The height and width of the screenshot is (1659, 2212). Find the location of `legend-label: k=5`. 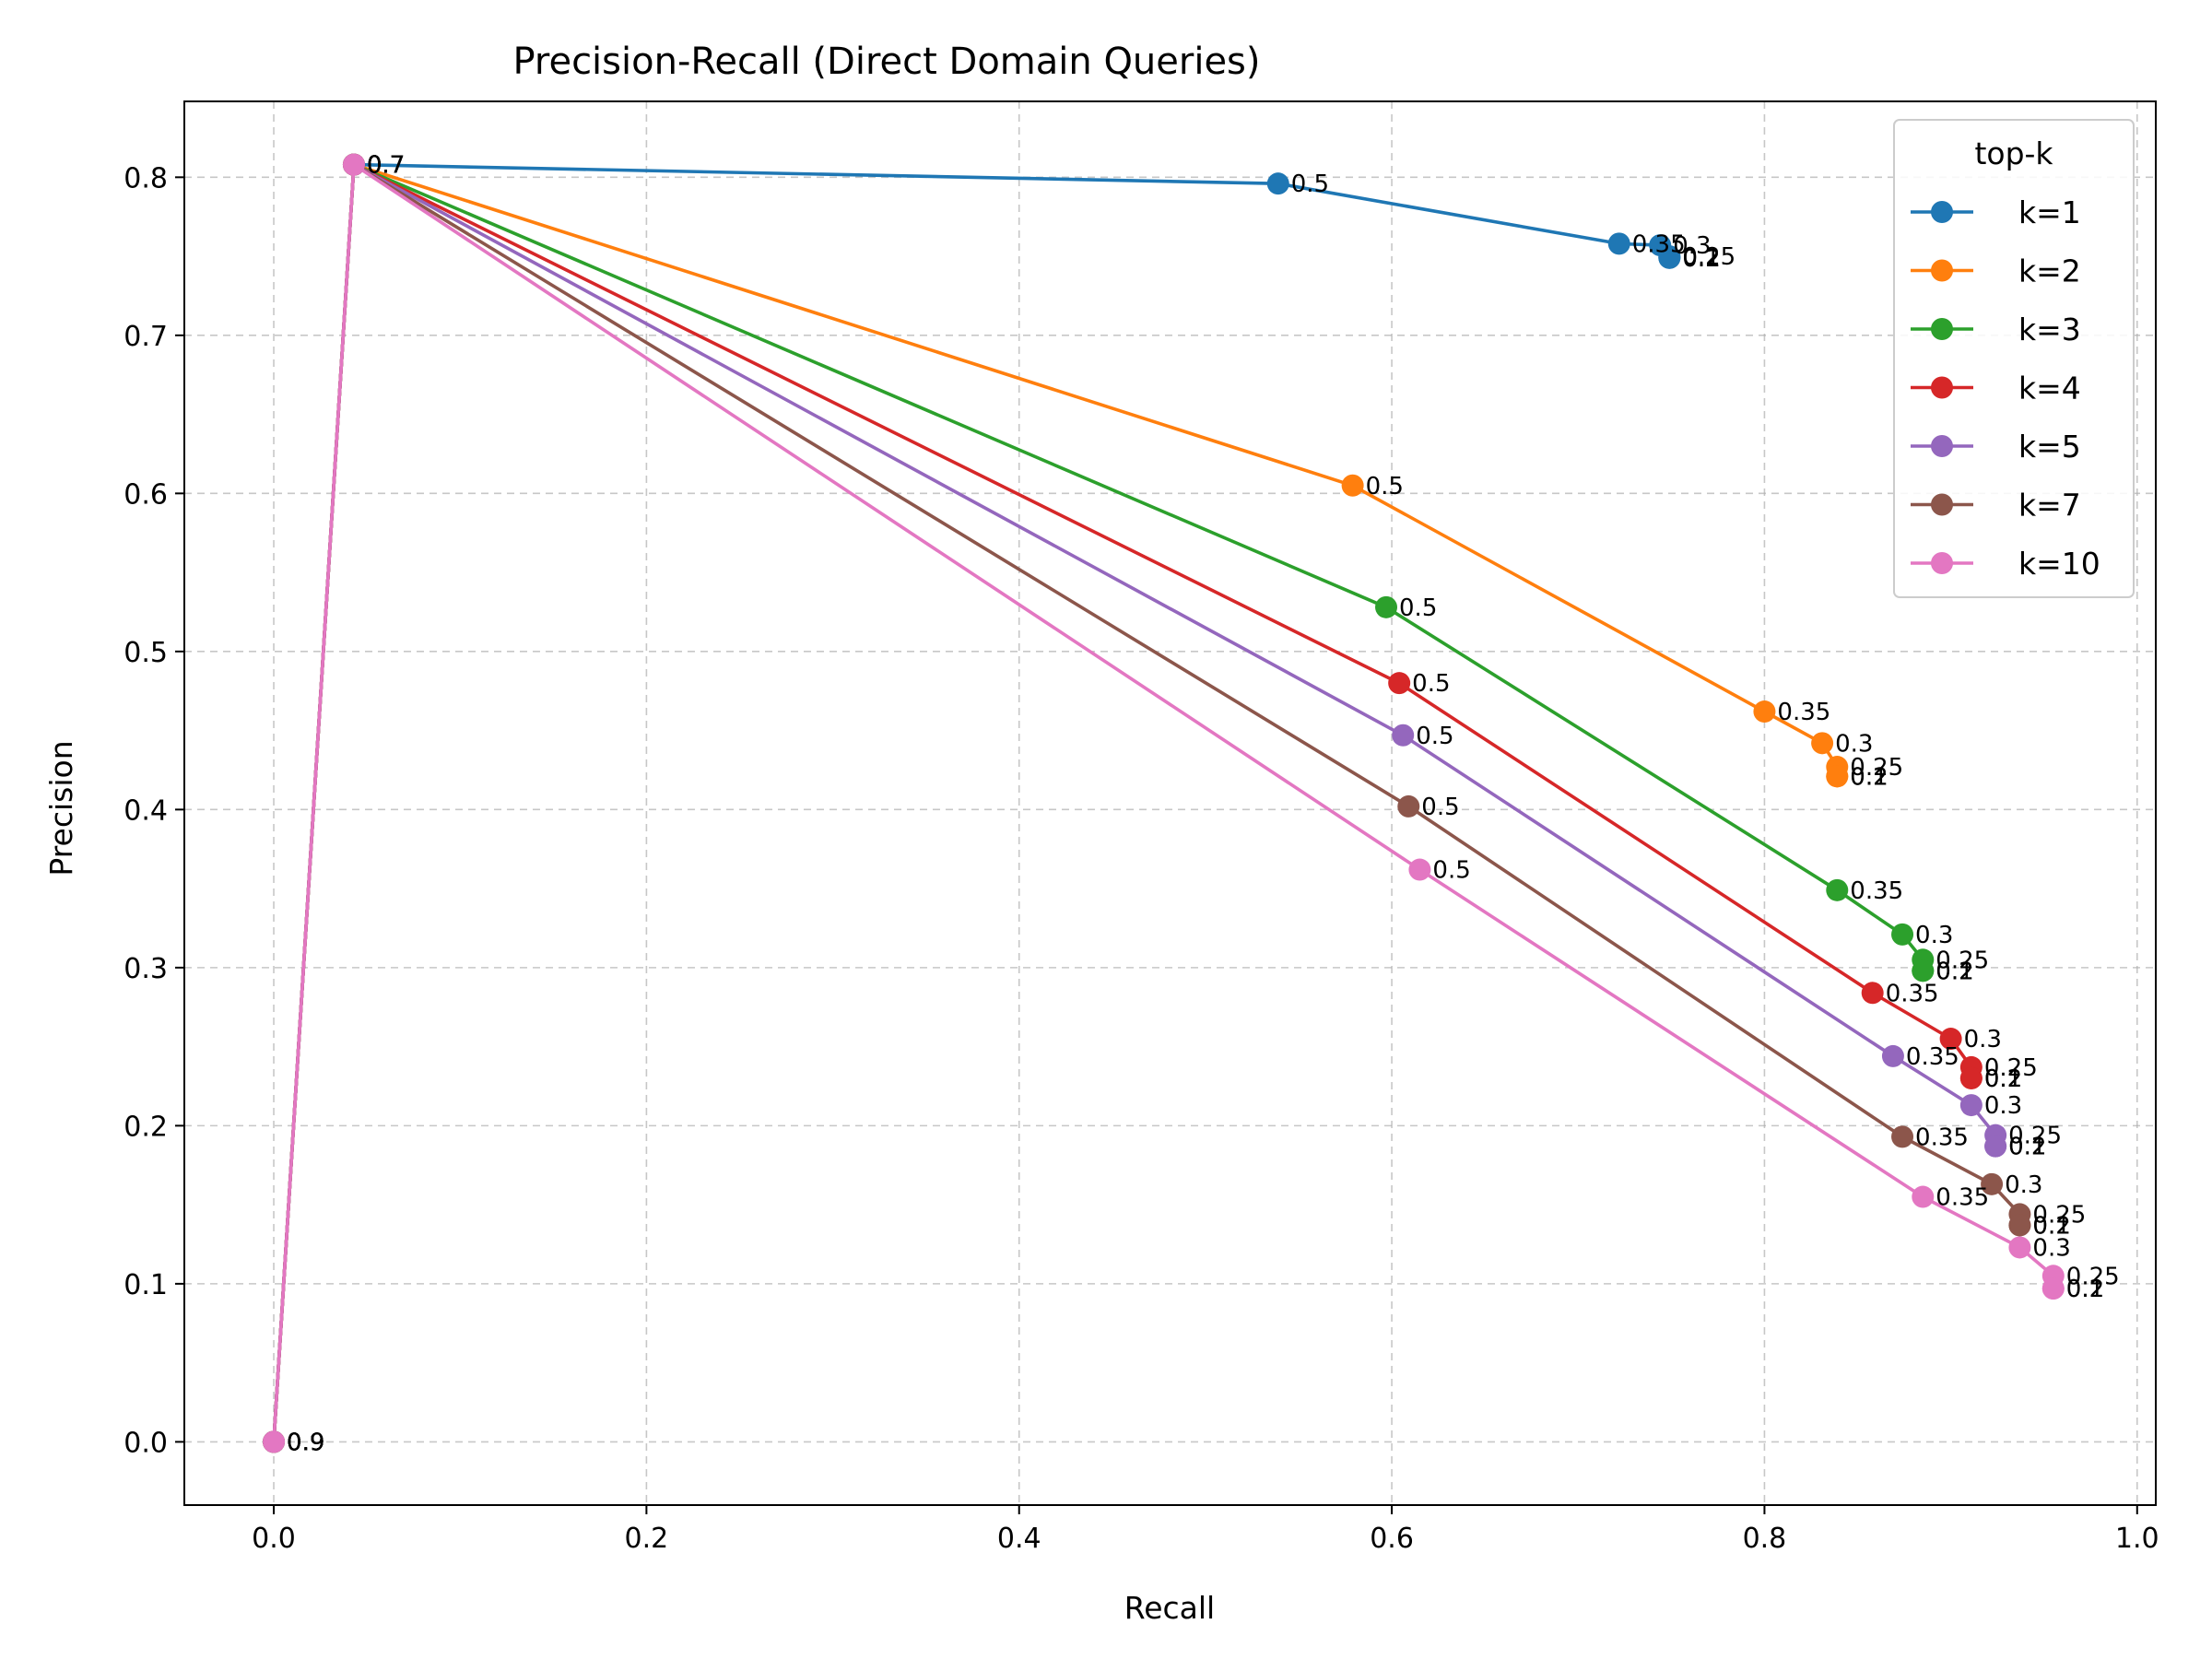

legend-label: k=5 is located at coordinates (2049, 447).